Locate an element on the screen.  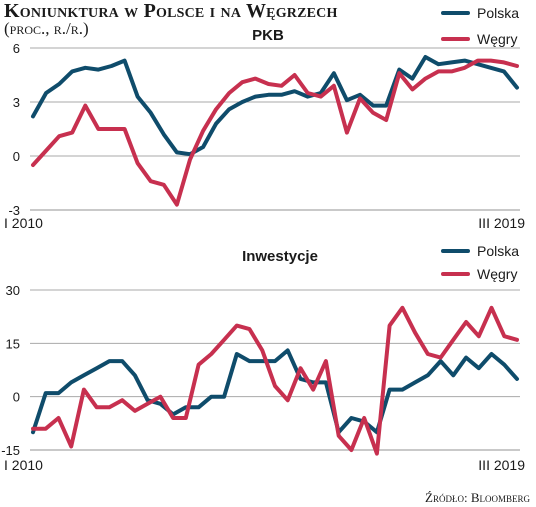
source-note: Źródło: Bloomberg is located at coordinates (477, 497).